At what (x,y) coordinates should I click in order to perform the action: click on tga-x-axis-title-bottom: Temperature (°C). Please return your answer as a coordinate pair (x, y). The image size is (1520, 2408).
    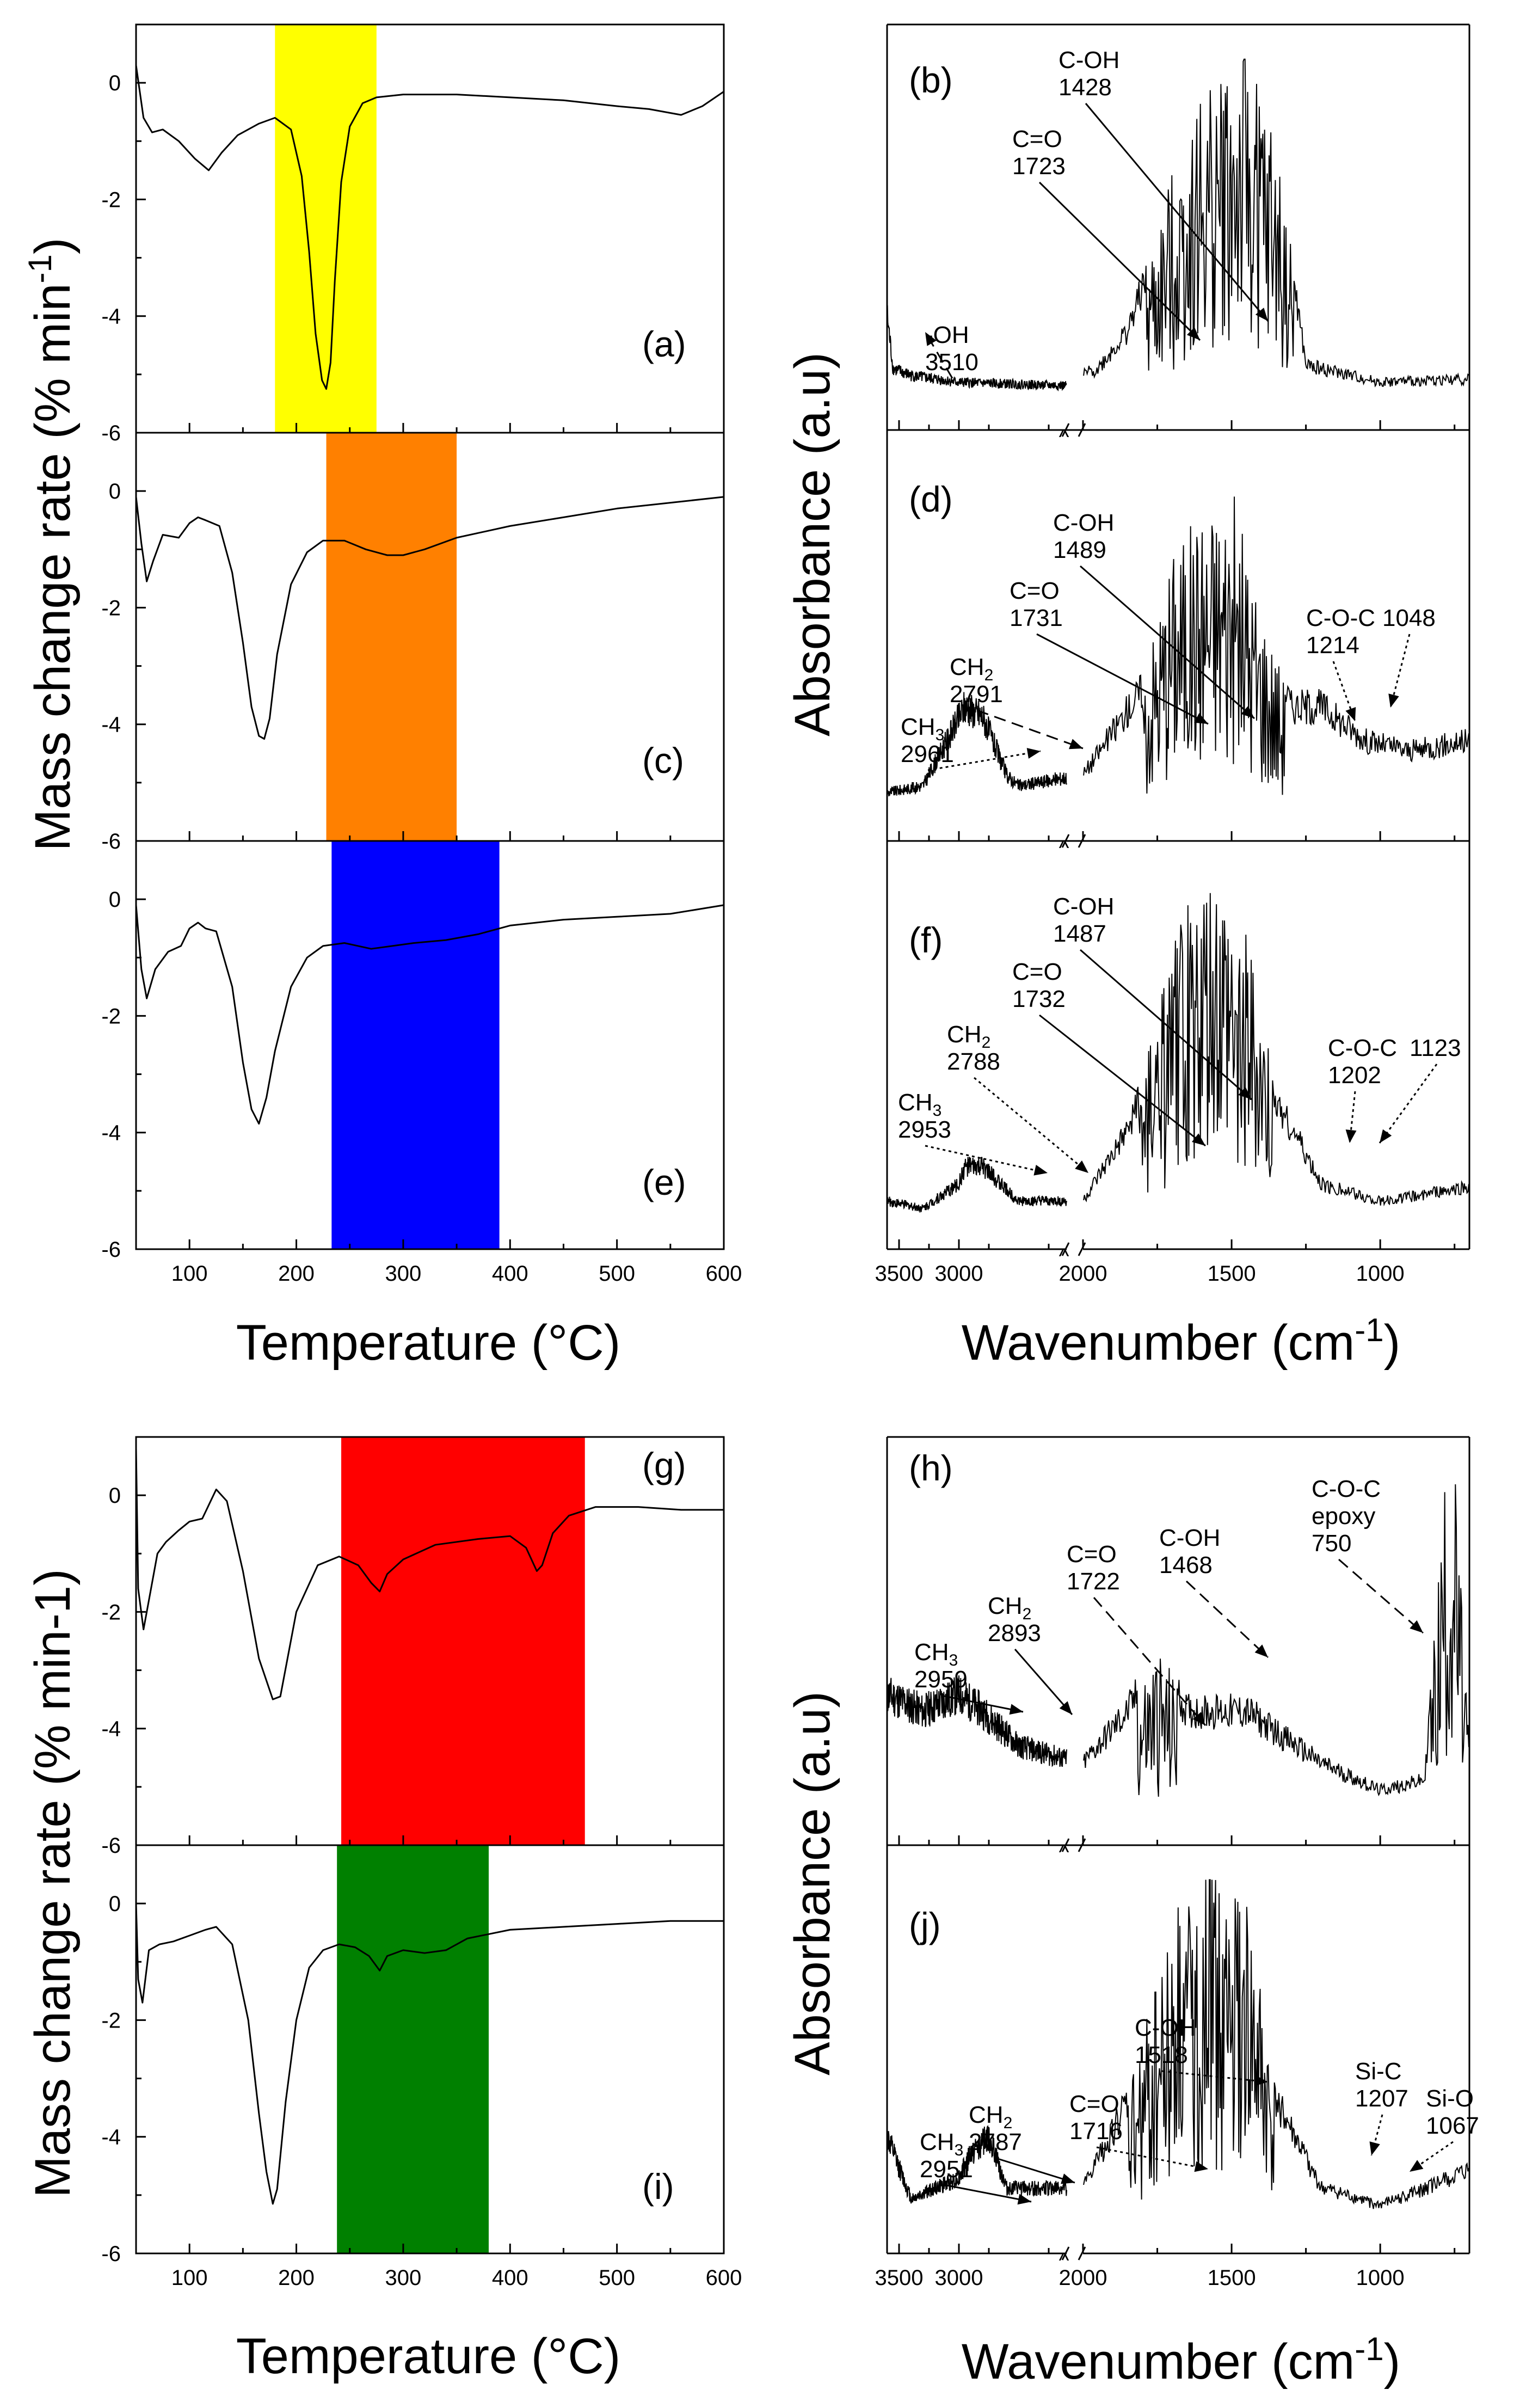
    Looking at the image, I should click on (428, 2356).